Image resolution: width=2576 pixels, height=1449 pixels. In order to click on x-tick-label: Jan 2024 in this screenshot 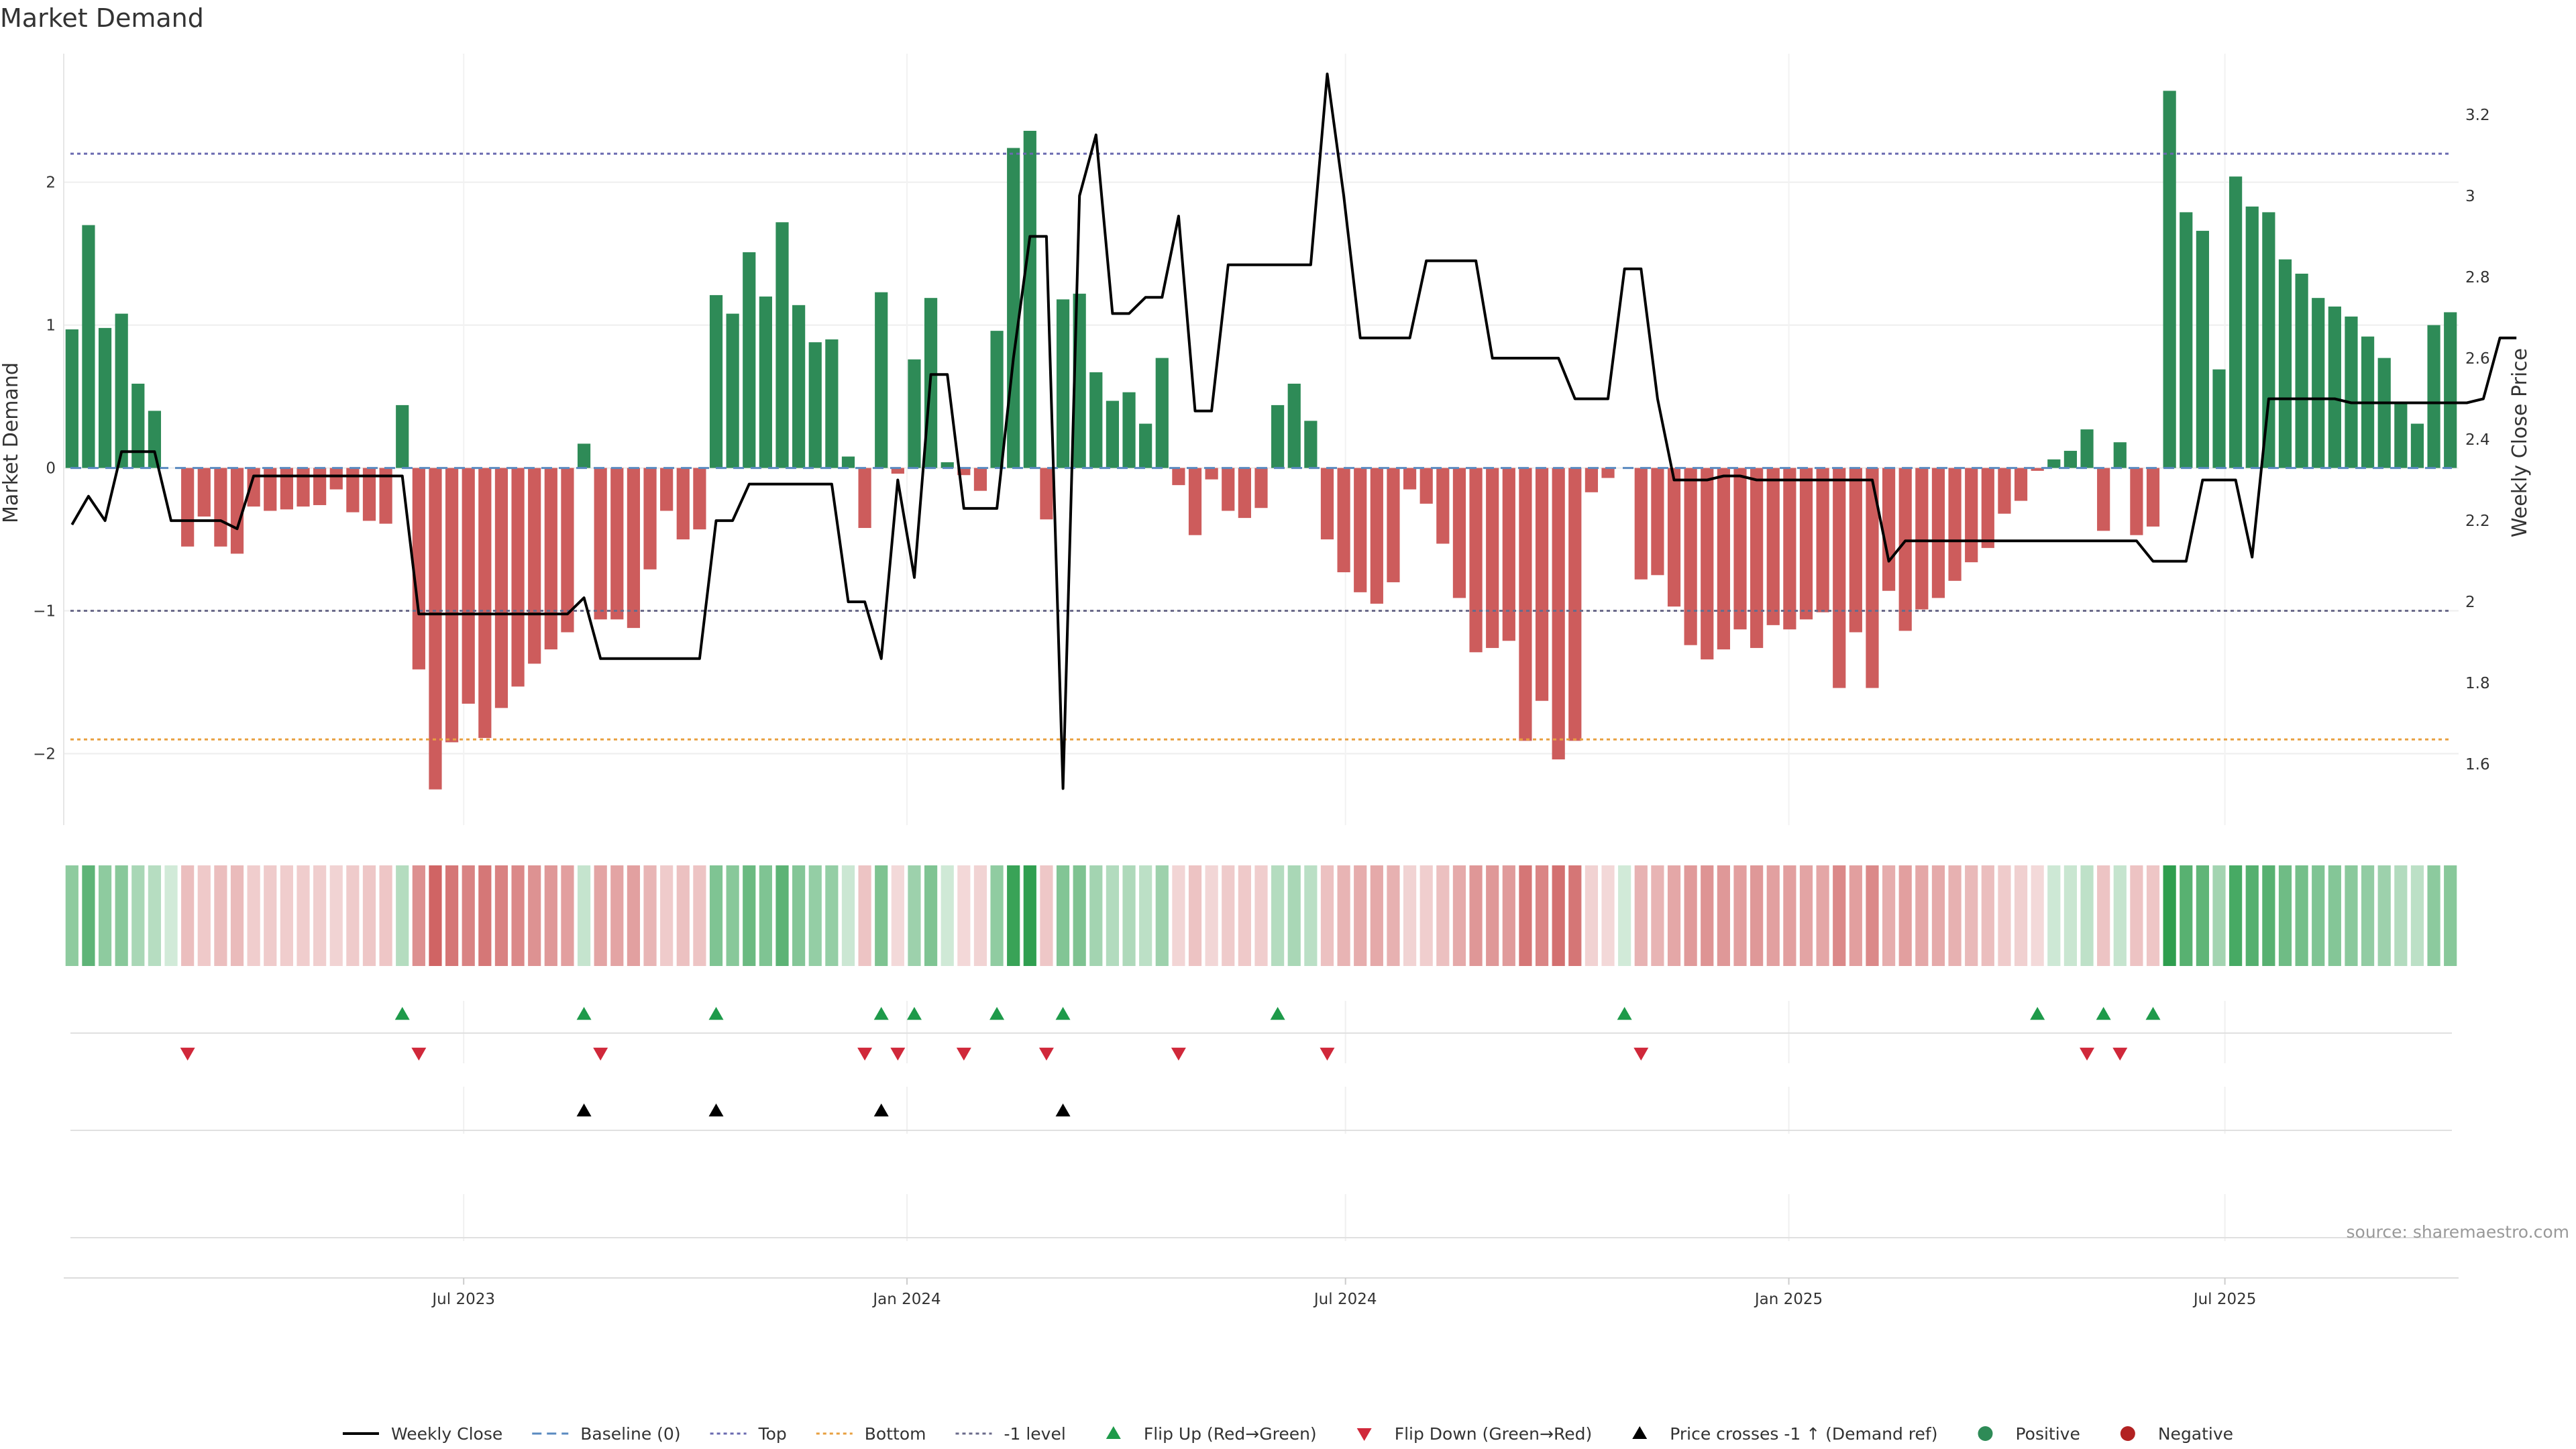, I will do `click(906, 1299)`.